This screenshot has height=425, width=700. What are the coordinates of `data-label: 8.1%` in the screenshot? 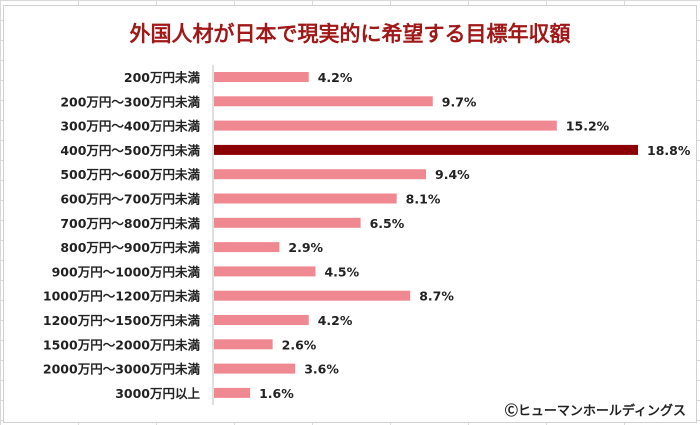 It's located at (423, 199).